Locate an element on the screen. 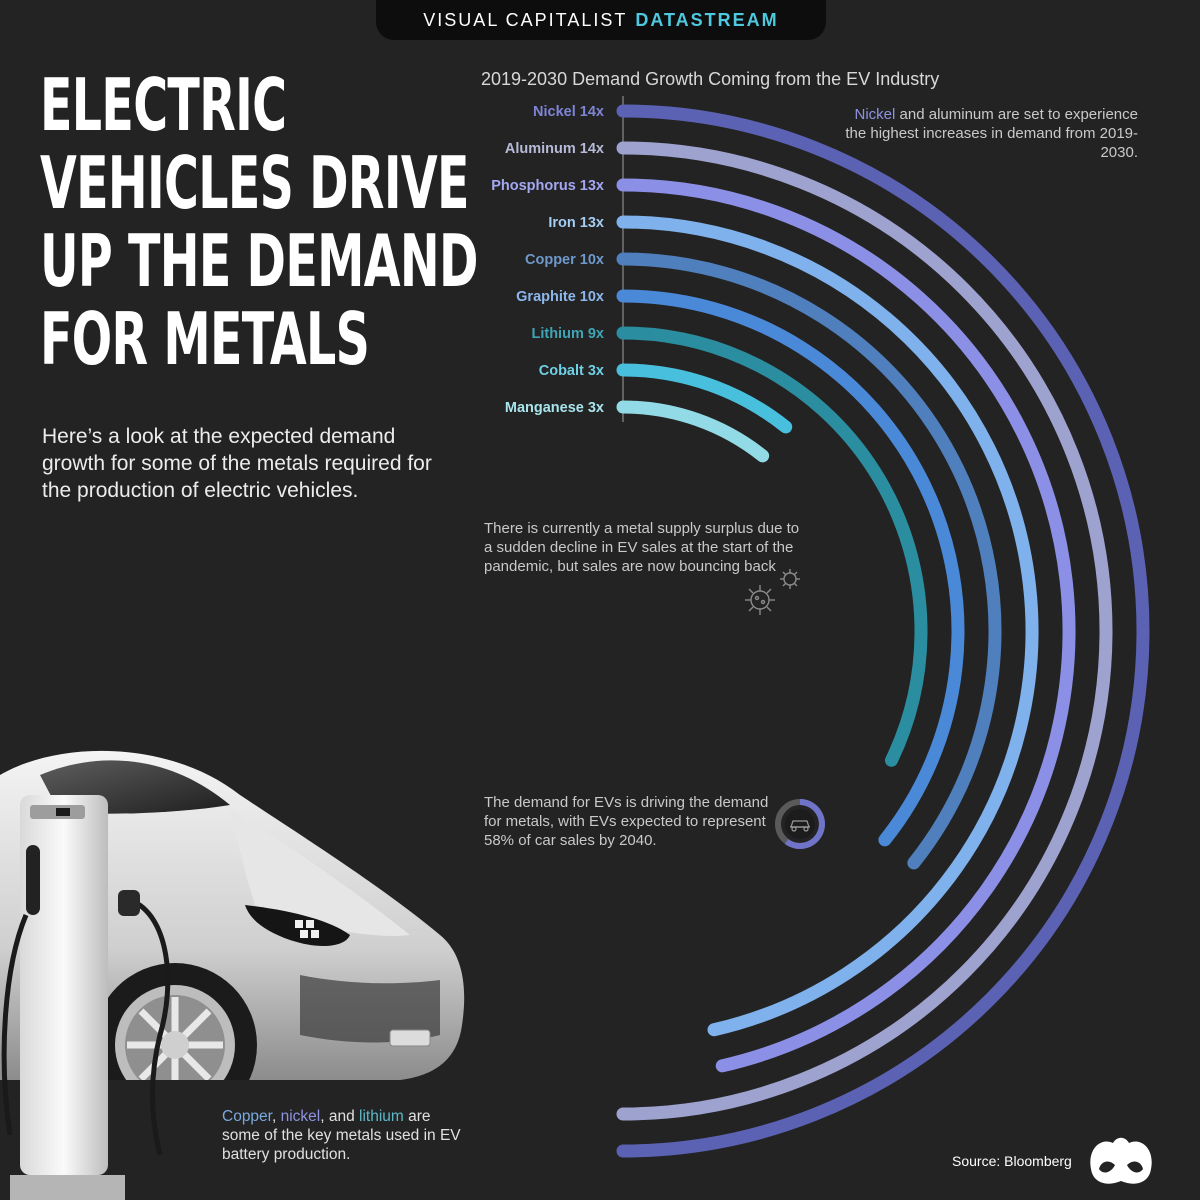 The width and height of the screenshot is (1200, 1200). arc-label-nickel: Nickel 14x is located at coordinates (568, 112).